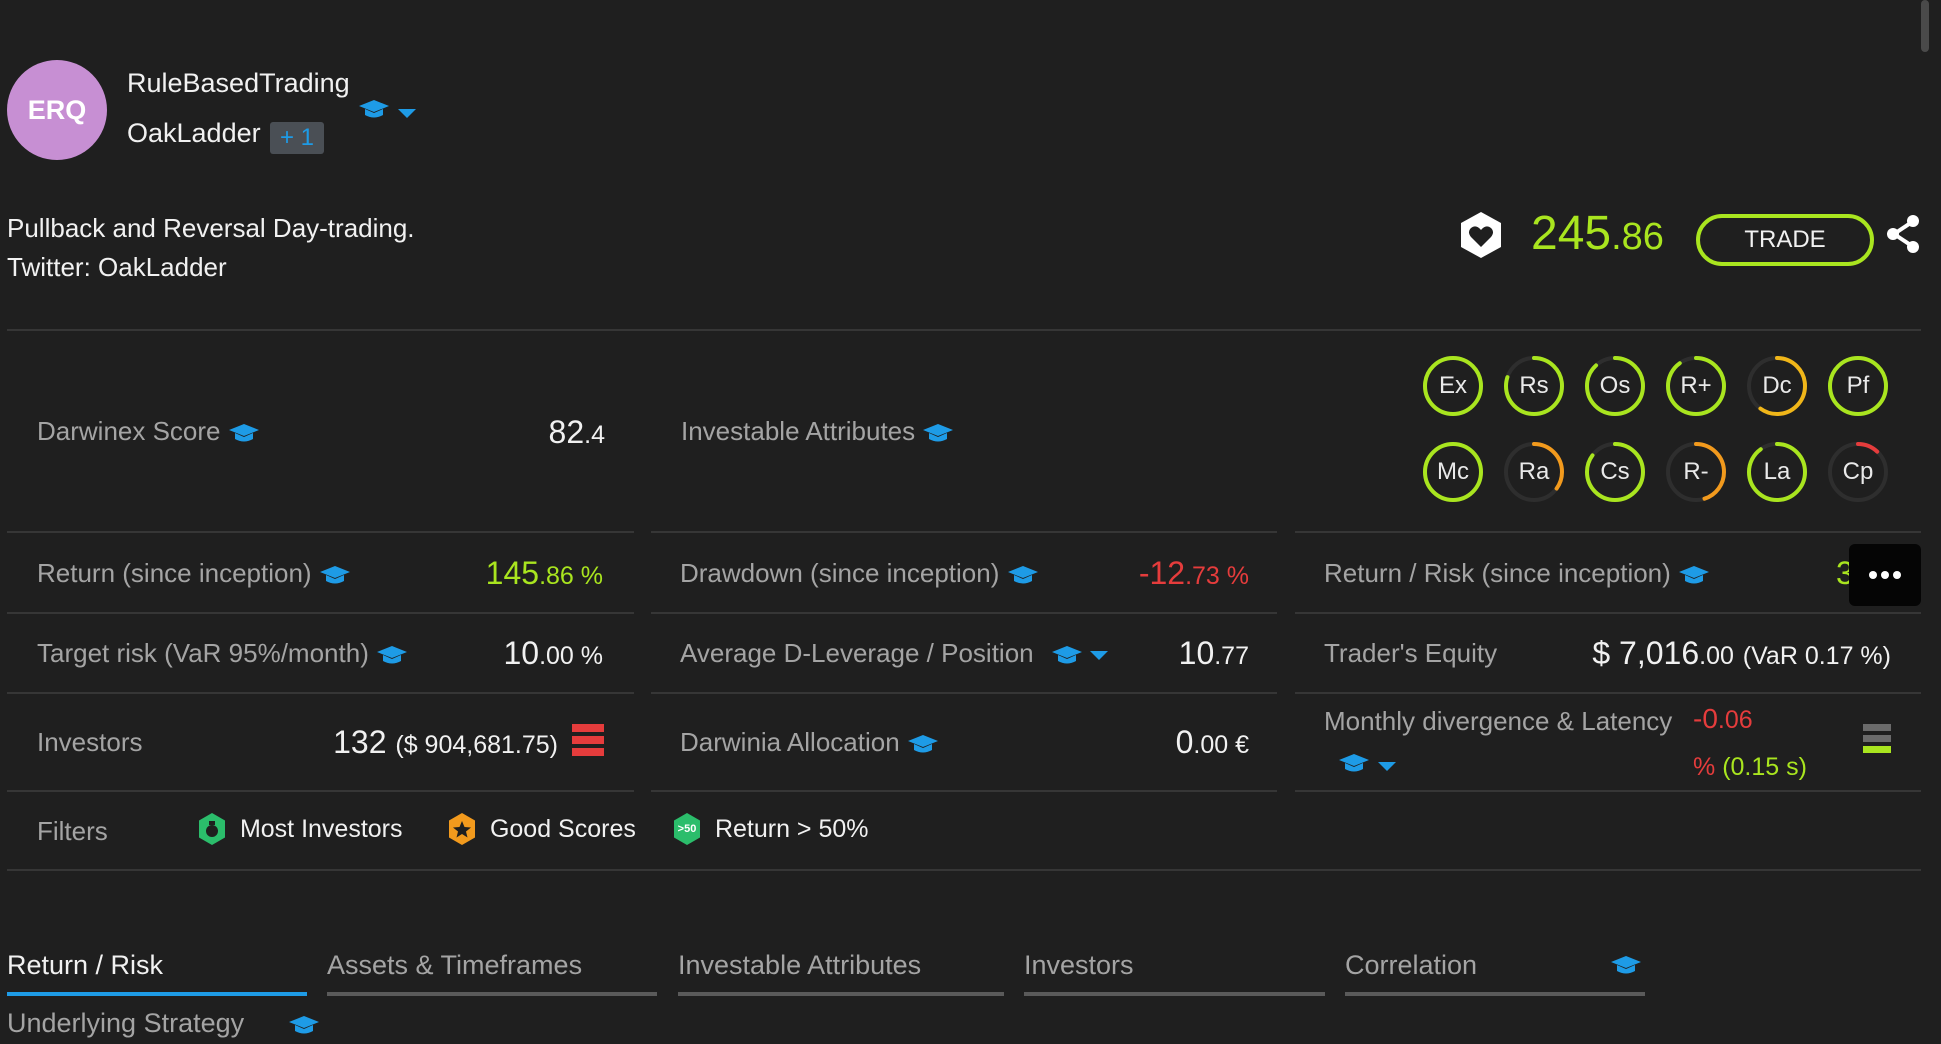 The image size is (1941, 1044). I want to click on return-value: 145.86 %, so click(544, 573).